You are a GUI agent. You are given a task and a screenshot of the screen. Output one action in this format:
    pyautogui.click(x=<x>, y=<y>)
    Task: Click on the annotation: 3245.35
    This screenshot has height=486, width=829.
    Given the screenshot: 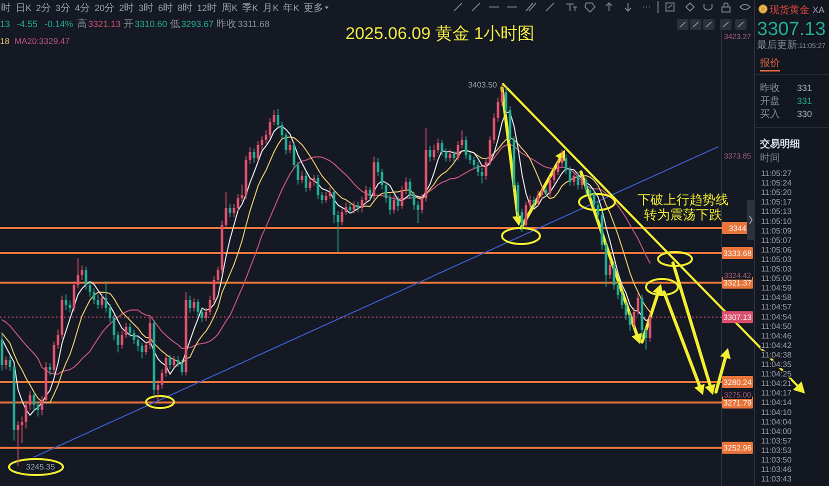 What is the action you would take?
    pyautogui.click(x=41, y=467)
    